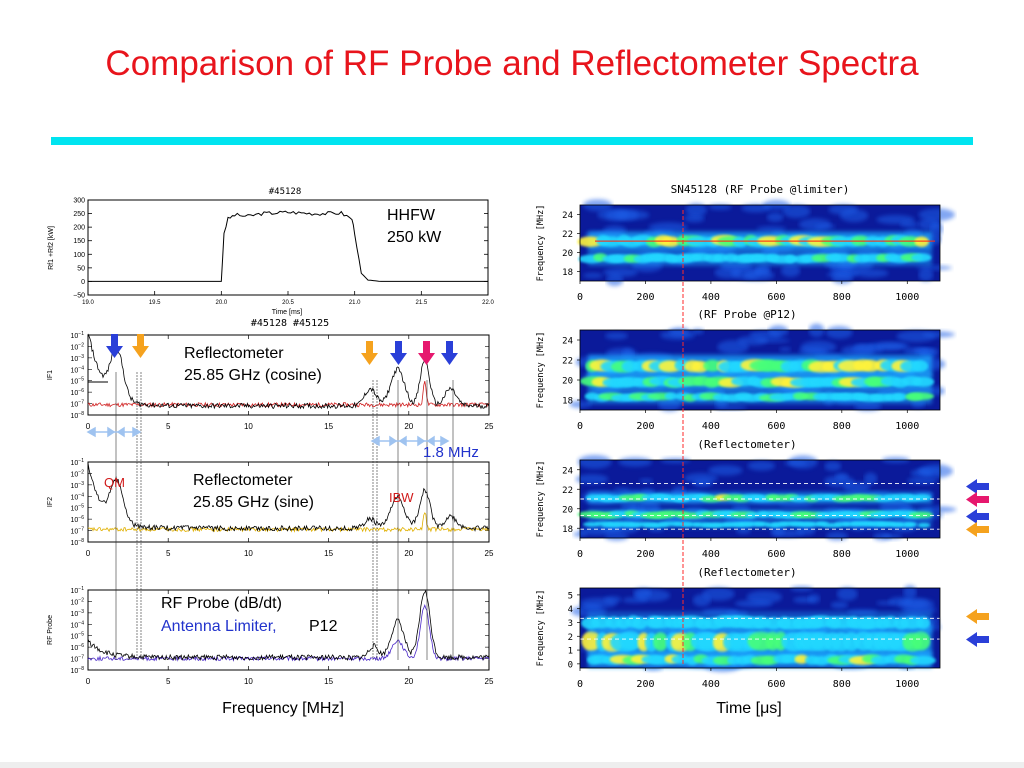 This screenshot has width=1024, height=768. What do you see at coordinates (221, 303) in the screenshot?
I see `power-xtick-label: 20.0` at bounding box center [221, 303].